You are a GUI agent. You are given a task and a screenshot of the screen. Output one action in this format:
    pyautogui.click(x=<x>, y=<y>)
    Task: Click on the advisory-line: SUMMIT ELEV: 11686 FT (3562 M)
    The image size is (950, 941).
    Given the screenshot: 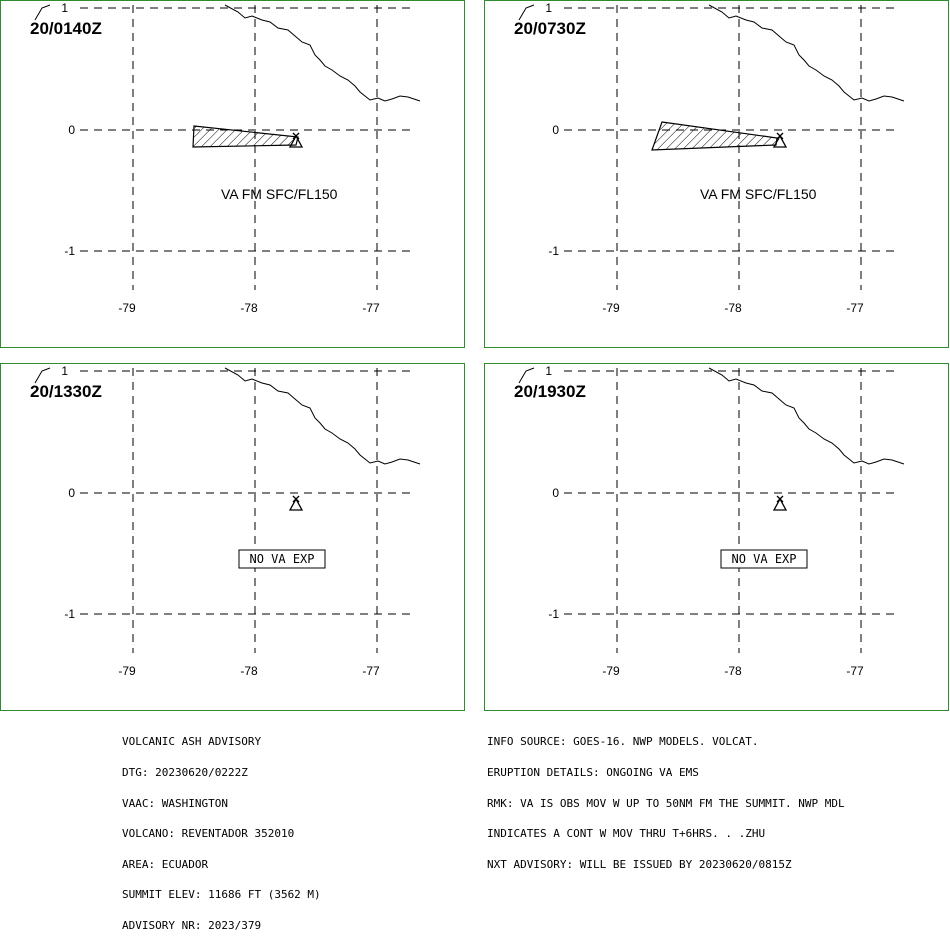 What is the action you would take?
    pyautogui.click(x=221, y=895)
    